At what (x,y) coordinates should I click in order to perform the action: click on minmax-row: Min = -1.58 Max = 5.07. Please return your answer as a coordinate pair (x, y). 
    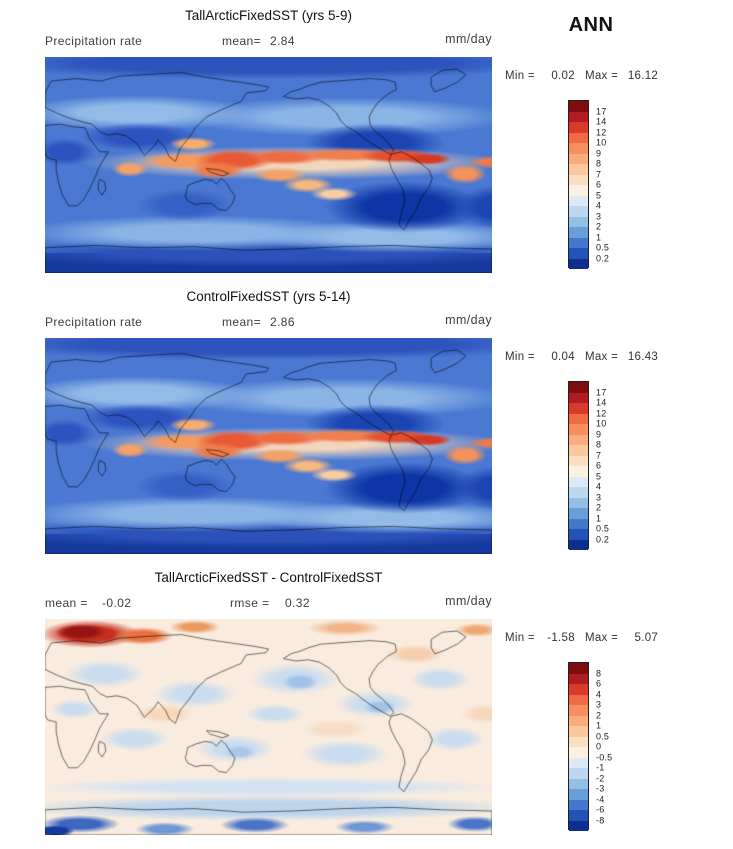
    Looking at the image, I should click on (586, 638).